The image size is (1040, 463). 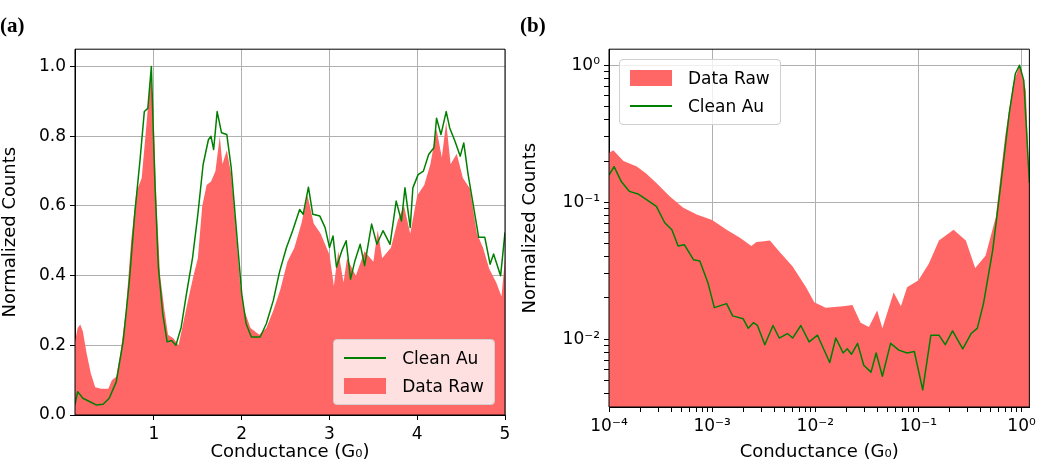 I want to click on x-tick-label: 10⁰, so click(x=1021, y=424).